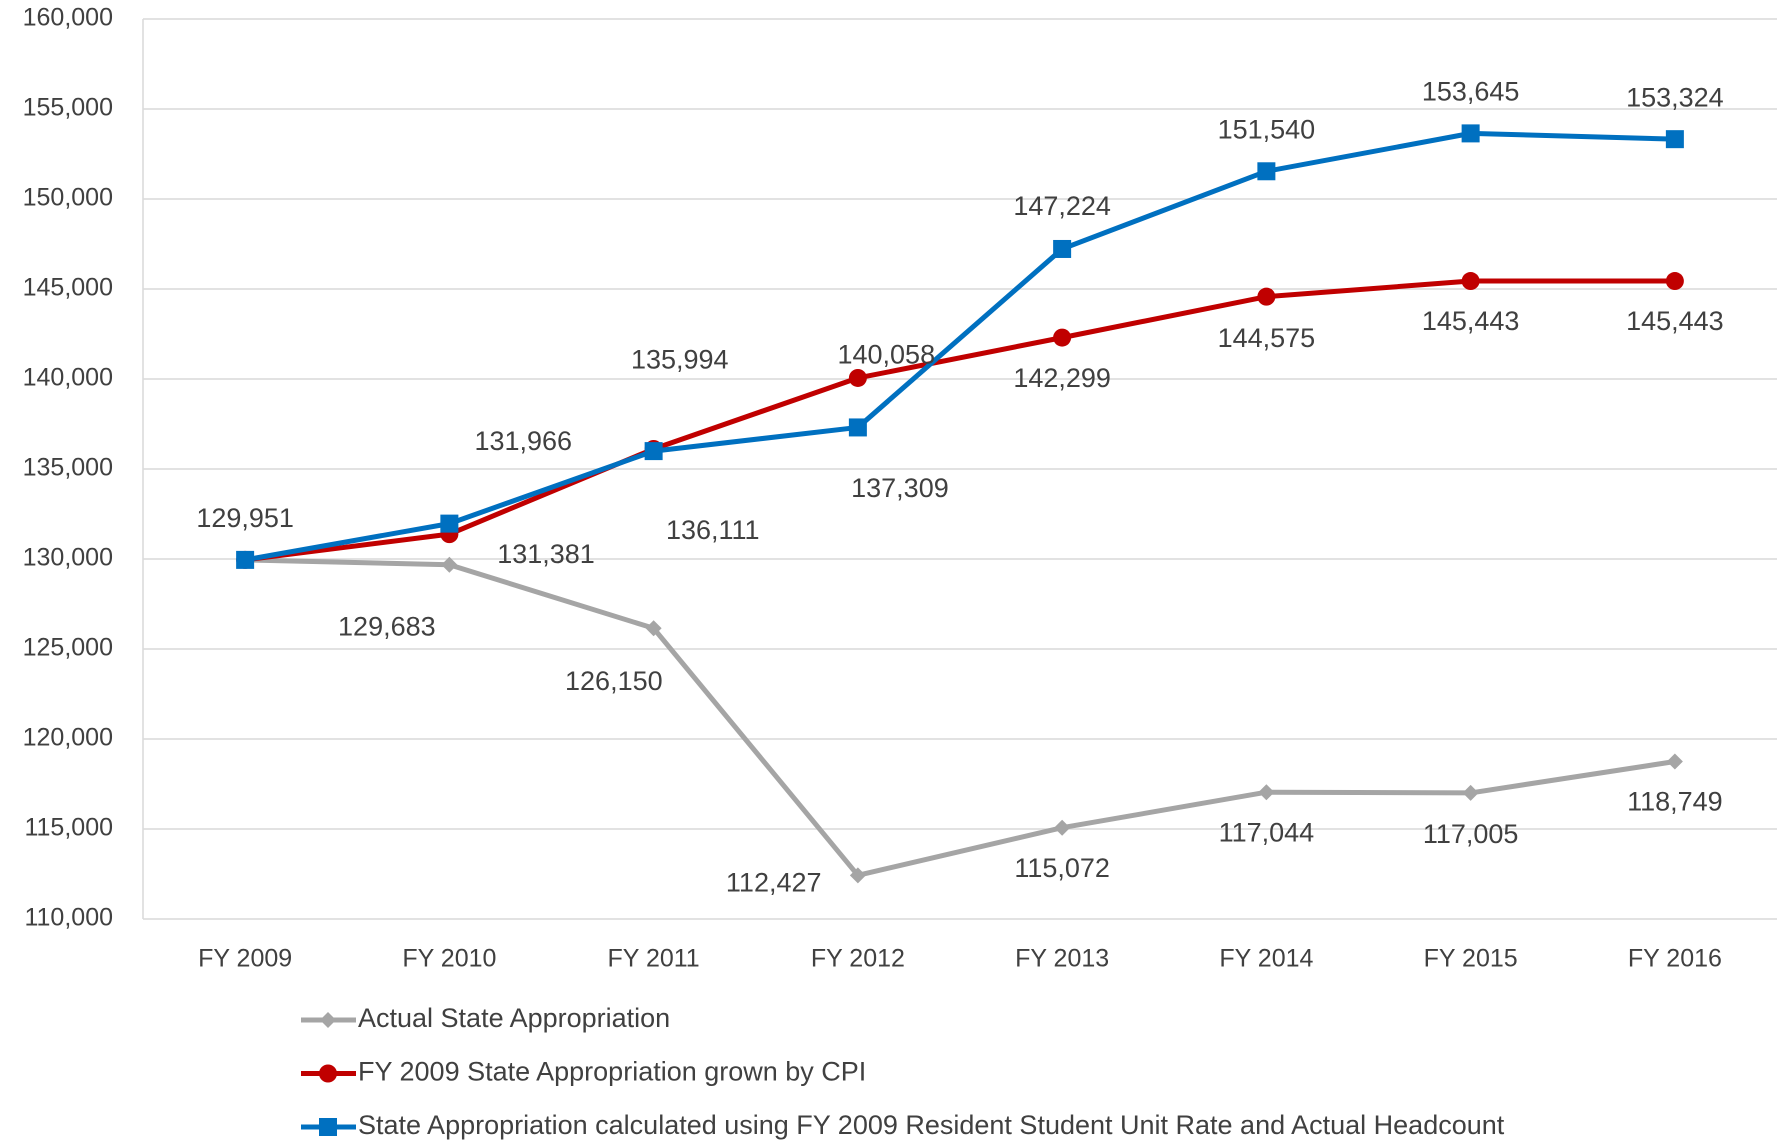 The width and height of the screenshot is (1783, 1143). Describe the element at coordinates (68, 198) in the screenshot. I see `y-tick-label: 150,000` at that location.